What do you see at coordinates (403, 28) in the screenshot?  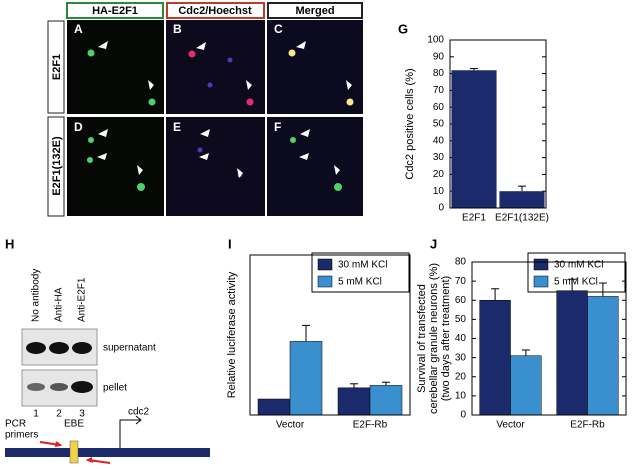 I see `panel-label: G` at bounding box center [403, 28].